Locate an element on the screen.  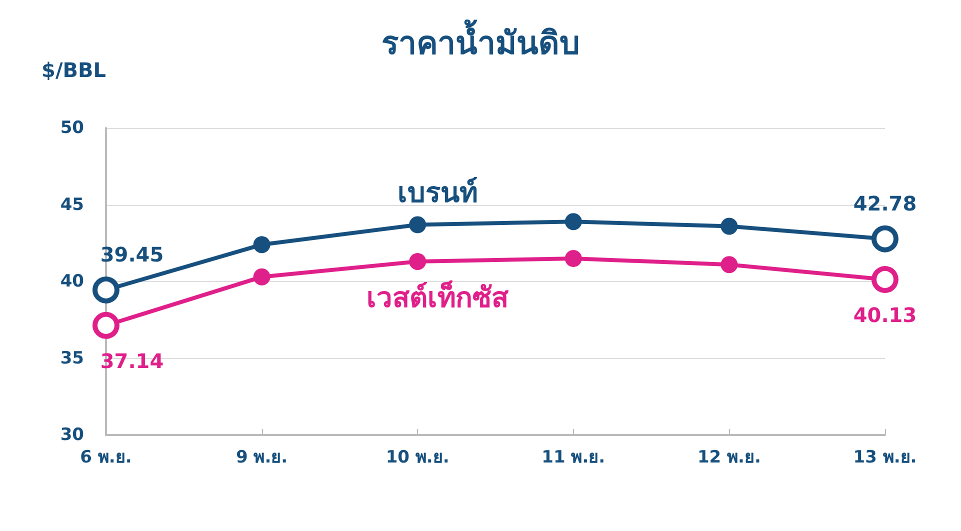
y-tick-label: 40 is located at coordinates (72, 282).